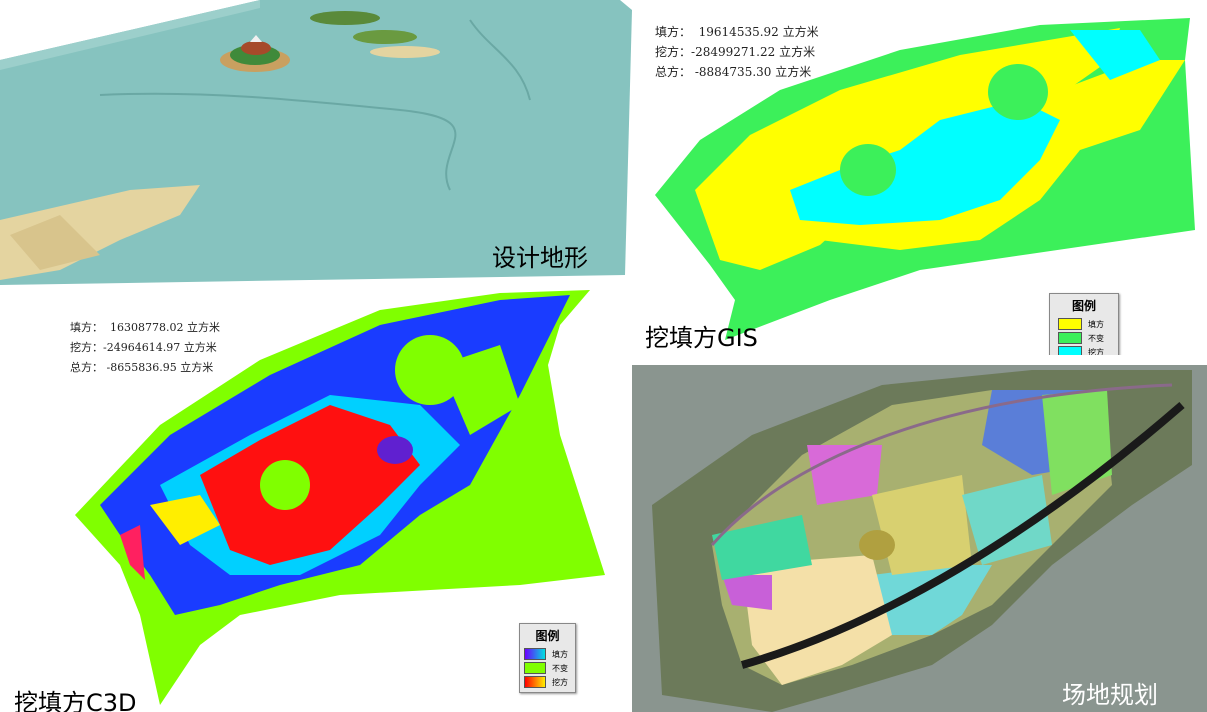 This screenshot has width=1207, height=712. Describe the element at coordinates (142, 367) in the screenshot. I see `stat-total: 总方： -8655836.95 立方米` at that location.